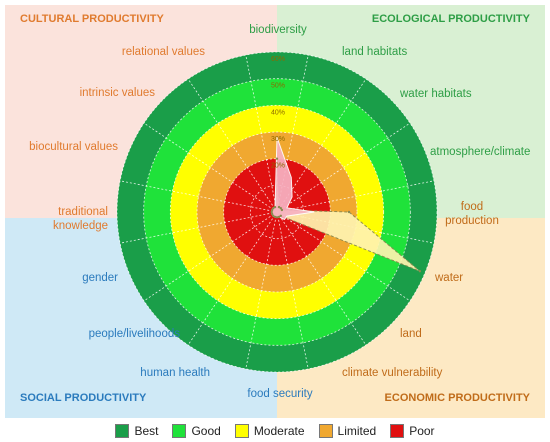 This screenshot has height=442, width=550. What do you see at coordinates (435, 94) in the screenshot?
I see `axis-label-water-habitats: water habitats` at bounding box center [435, 94].